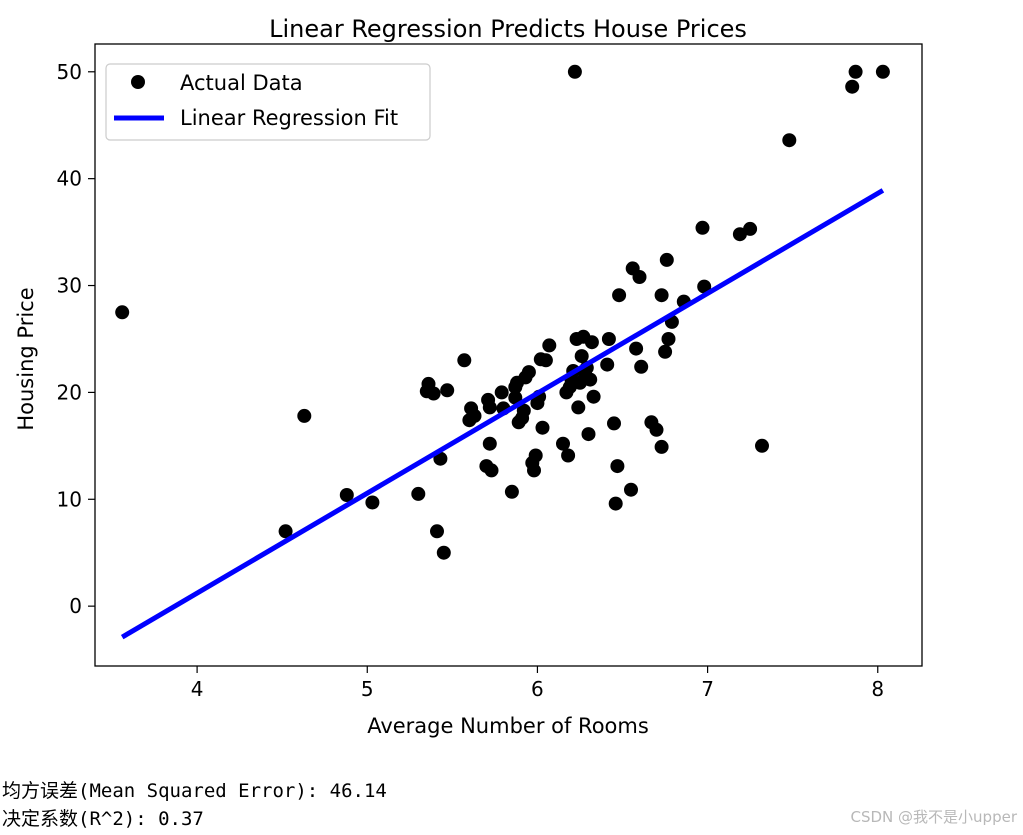 The image size is (1023, 835). What do you see at coordinates (69, 72) in the screenshot?
I see `y-tick-label: 50` at bounding box center [69, 72].